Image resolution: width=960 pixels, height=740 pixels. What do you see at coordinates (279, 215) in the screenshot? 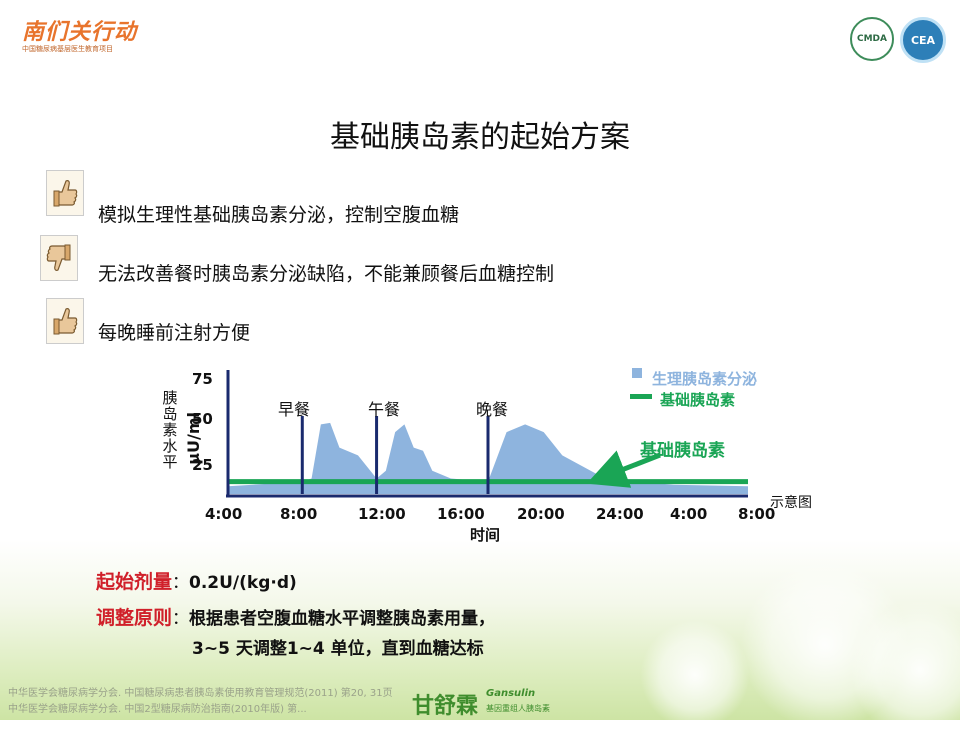
I see `bullet-text: 模拟生理性基础胰岛素分泌，控制空腹血糖` at bounding box center [279, 215].